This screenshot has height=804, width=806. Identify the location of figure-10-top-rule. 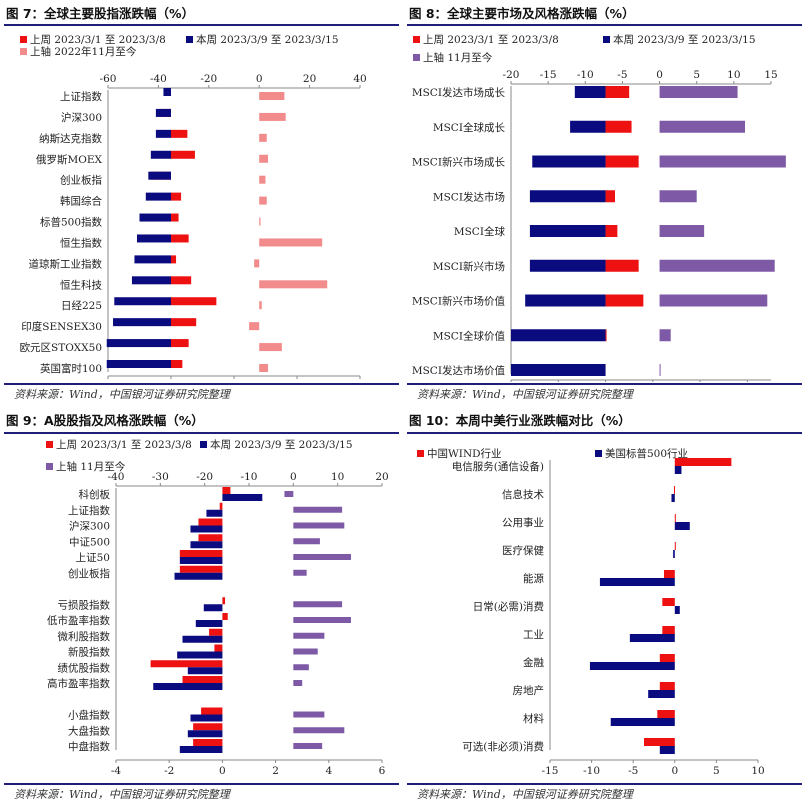
(604, 433).